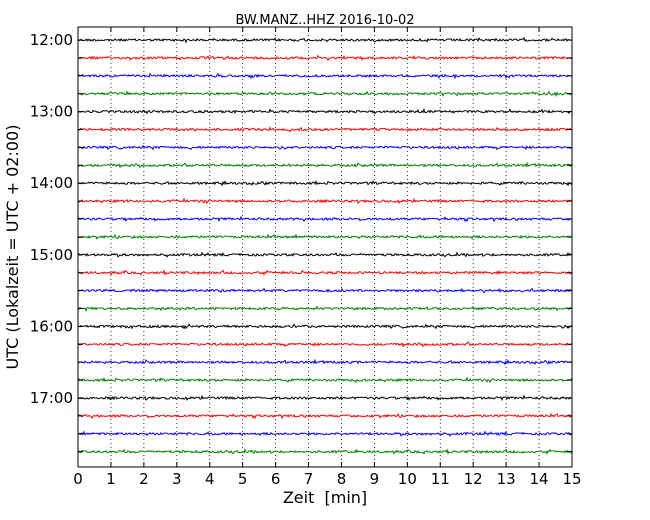  What do you see at coordinates (51, 112) in the screenshot?
I see `y-tick-label-1: 13:00` at bounding box center [51, 112].